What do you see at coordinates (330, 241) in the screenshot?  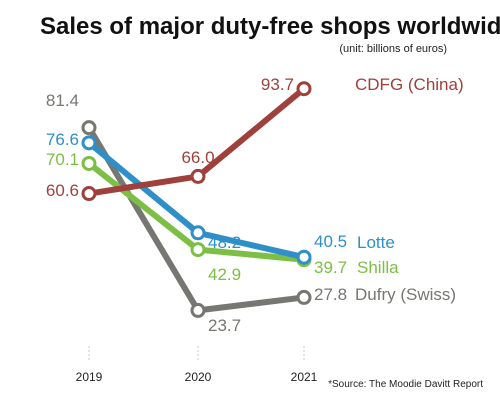 I see `data-label: 40.5` at bounding box center [330, 241].